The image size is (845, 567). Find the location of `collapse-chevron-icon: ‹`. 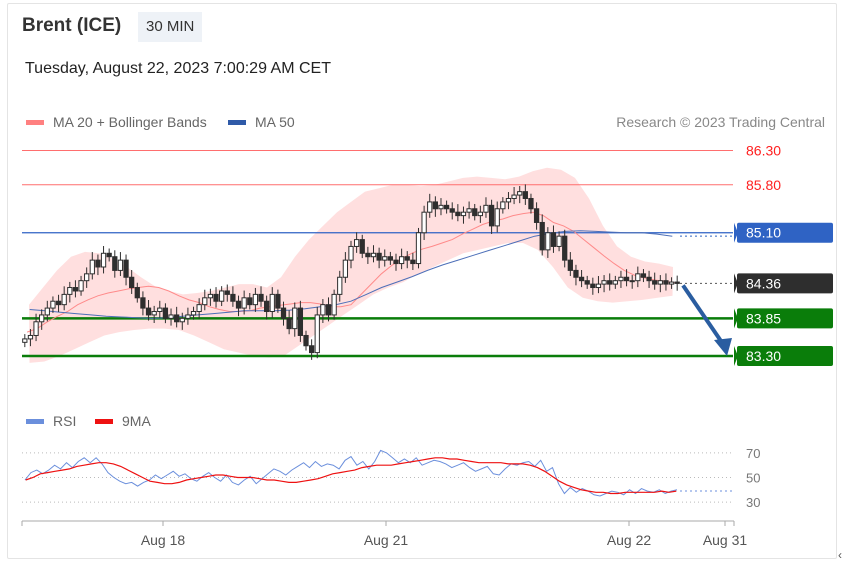

collapse-chevron-icon: ‹ is located at coordinates (840, 555).